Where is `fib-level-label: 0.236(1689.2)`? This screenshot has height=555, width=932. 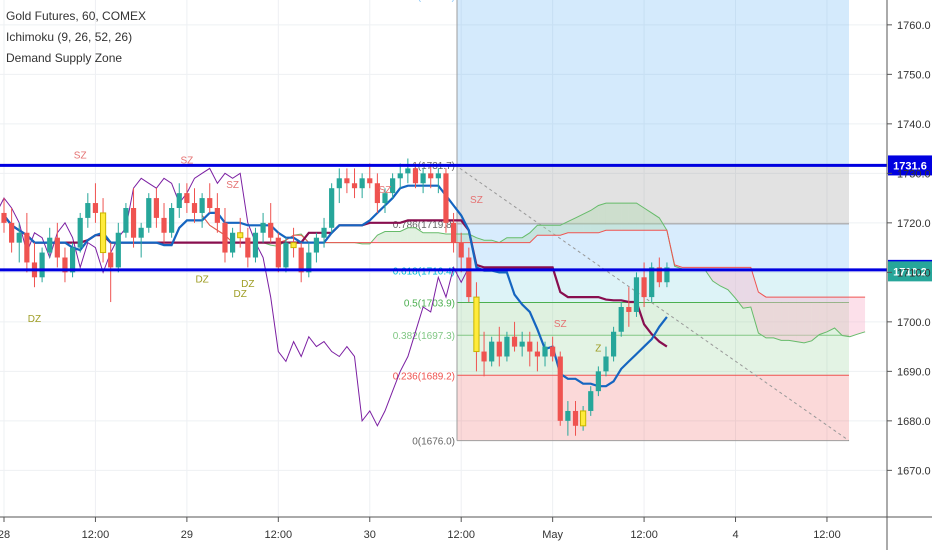
fib-level-label: 0.236(1689.2) is located at coordinates (424, 376).